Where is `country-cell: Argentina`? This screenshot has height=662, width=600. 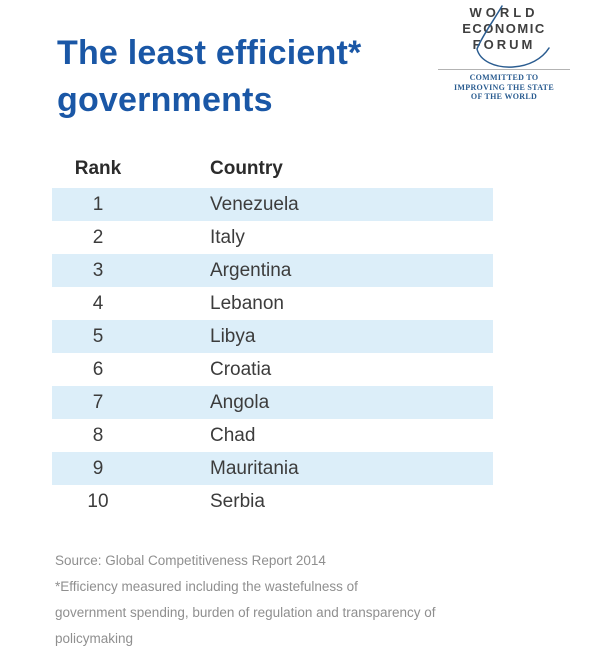
country-cell: Argentina is located at coordinates (251, 270).